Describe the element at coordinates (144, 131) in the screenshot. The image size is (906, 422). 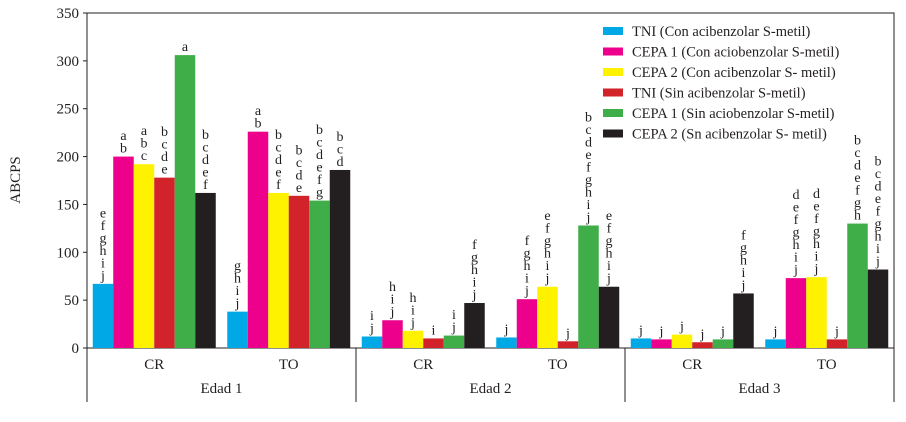
I see `letter: a` at that location.